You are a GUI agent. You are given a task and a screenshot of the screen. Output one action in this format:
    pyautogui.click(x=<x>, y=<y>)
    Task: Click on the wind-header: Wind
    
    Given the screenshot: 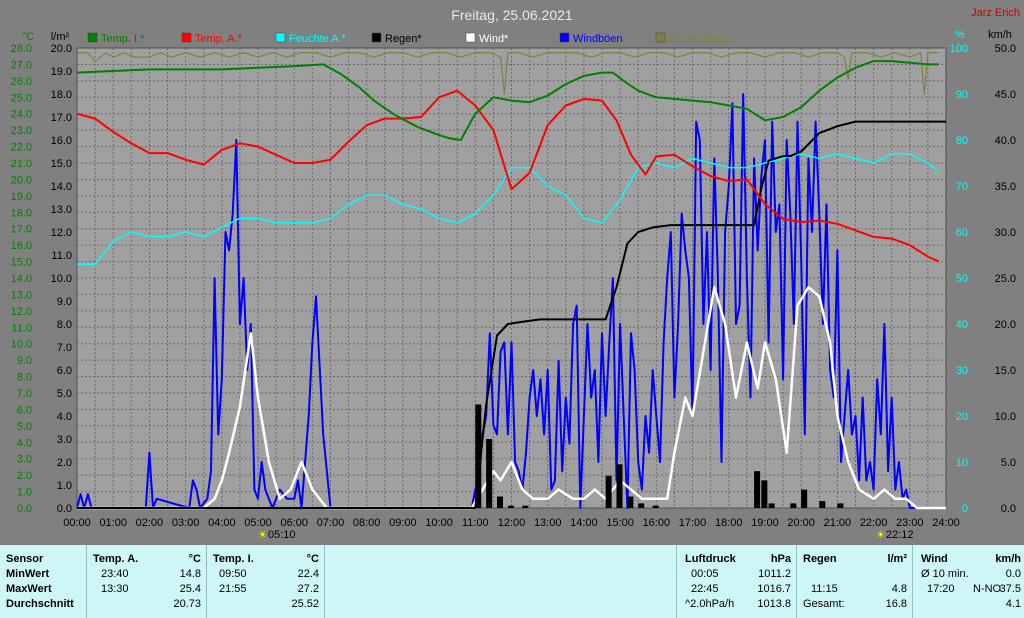 What is the action you would take?
    pyautogui.click(x=934, y=559)
    